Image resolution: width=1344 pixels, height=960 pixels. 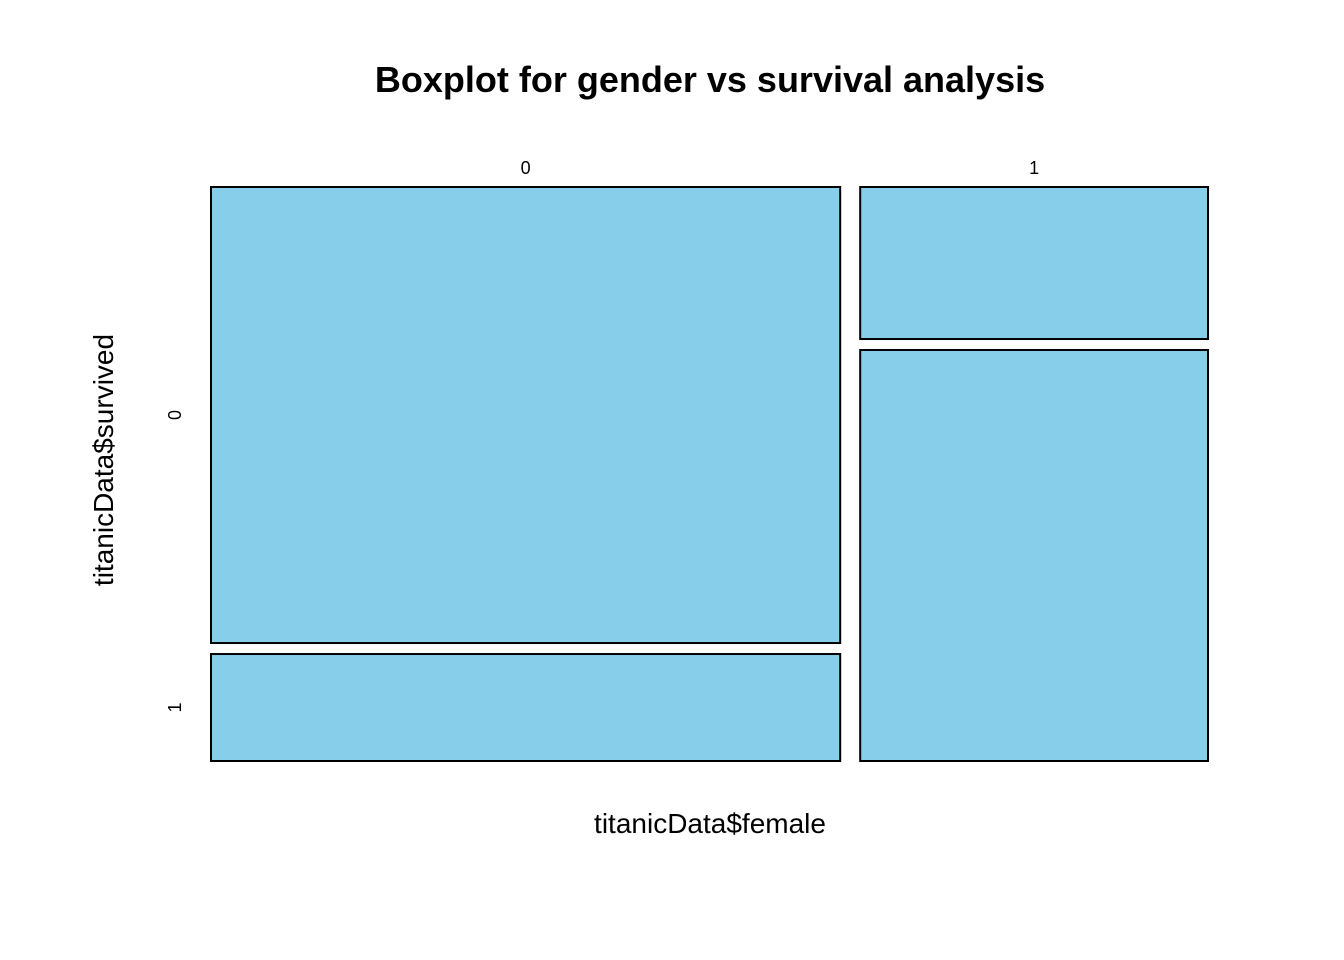 I want to click on chart-title: Boxplot for gender vs survival analysis, so click(x=710, y=79).